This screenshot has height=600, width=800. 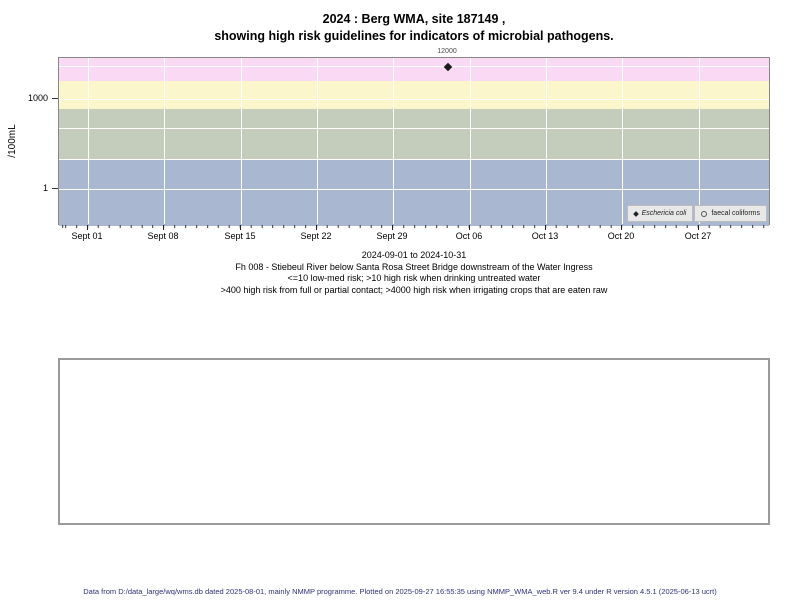 I want to click on caption-date-range: 2024-09-01 to 2024-10-31, so click(x=414, y=255).